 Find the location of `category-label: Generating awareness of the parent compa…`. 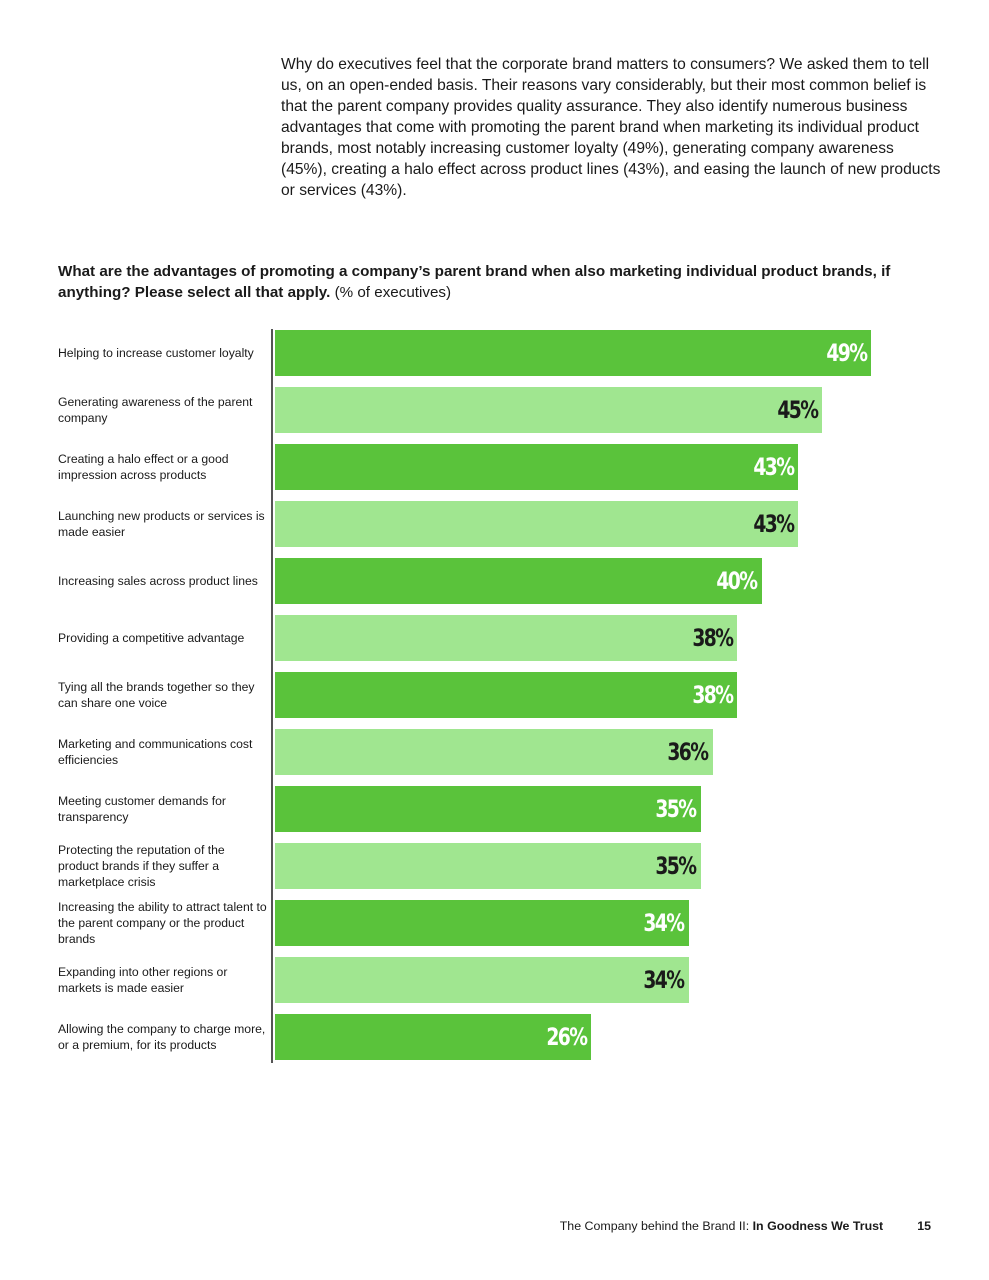

category-label: Generating awareness of the parent compa… is located at coordinates (155, 409).